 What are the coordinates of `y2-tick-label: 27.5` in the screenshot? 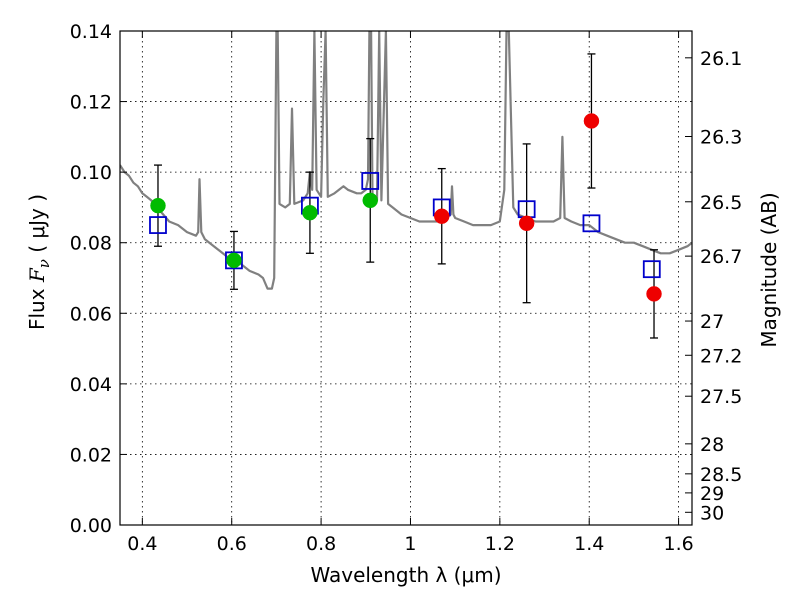 It's located at (721, 397).